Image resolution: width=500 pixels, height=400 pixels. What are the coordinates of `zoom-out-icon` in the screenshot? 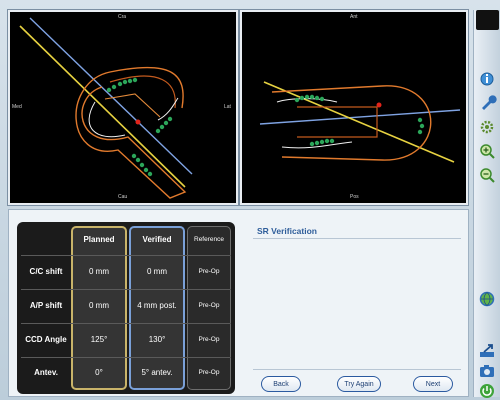 It's located at (488, 175).